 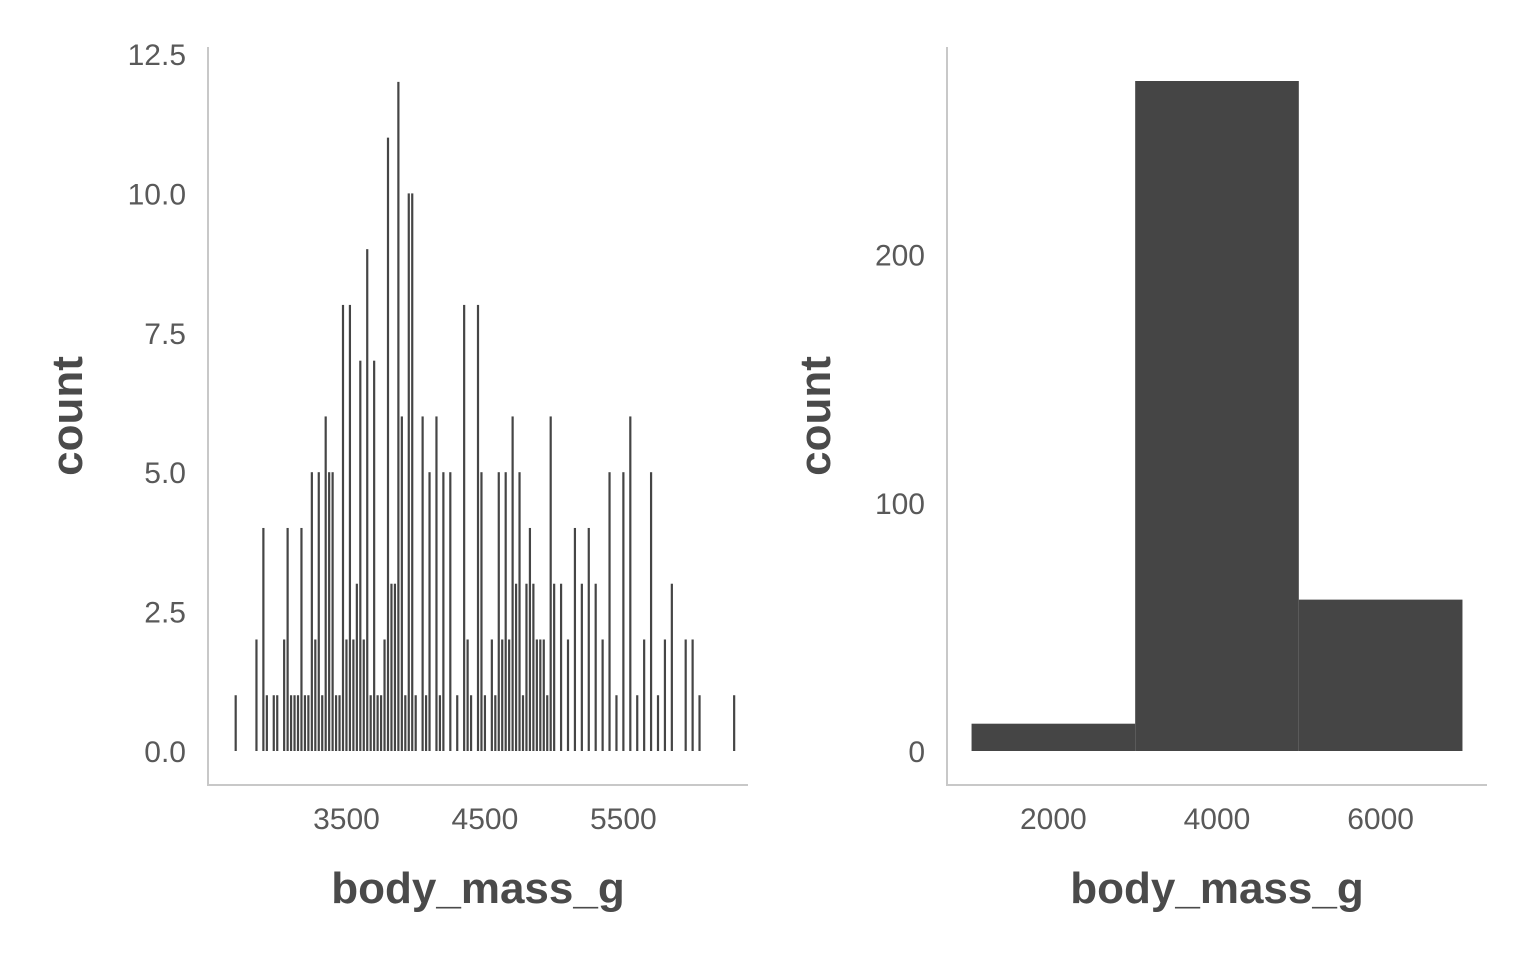 I want to click on x-tick-labels: 2000 4000 6000, so click(x=1217, y=819).